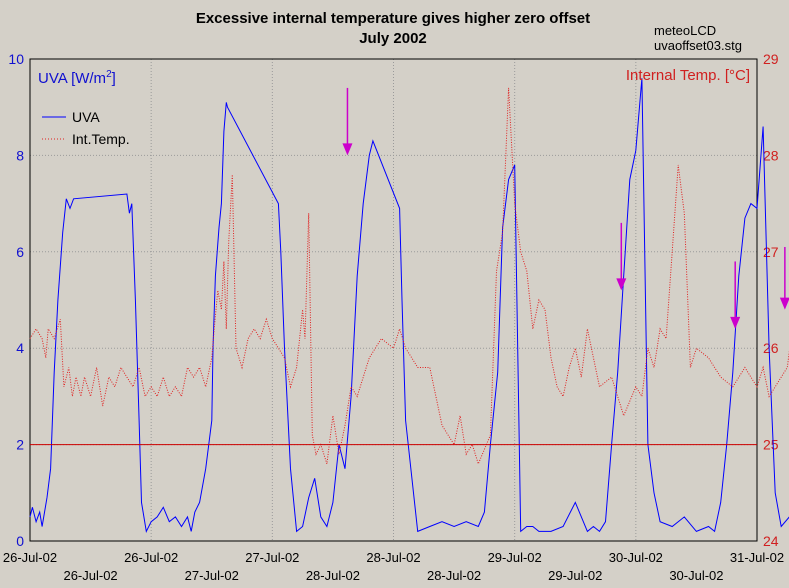  I want to click on x-tick-label: 28-Jul-02, so click(393, 557).